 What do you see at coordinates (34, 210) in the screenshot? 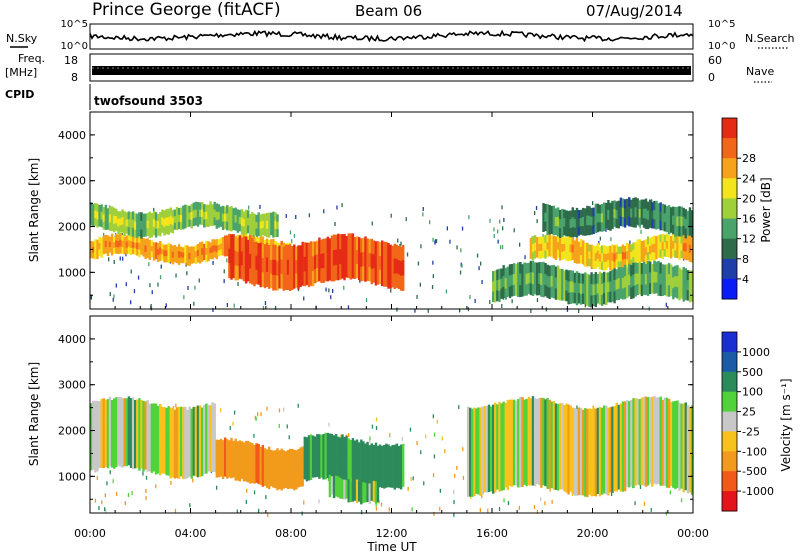
I see `power-ylabel: Slant Range [km]` at bounding box center [34, 210].